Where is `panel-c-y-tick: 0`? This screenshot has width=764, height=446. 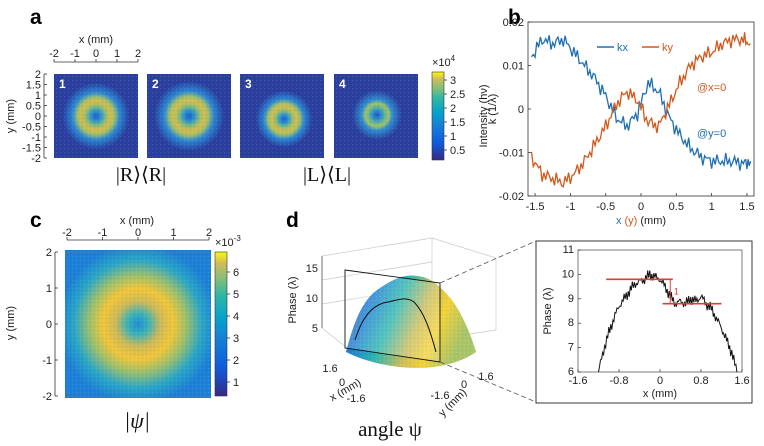 panel-c-y-tick: 0 is located at coordinates (49, 325).